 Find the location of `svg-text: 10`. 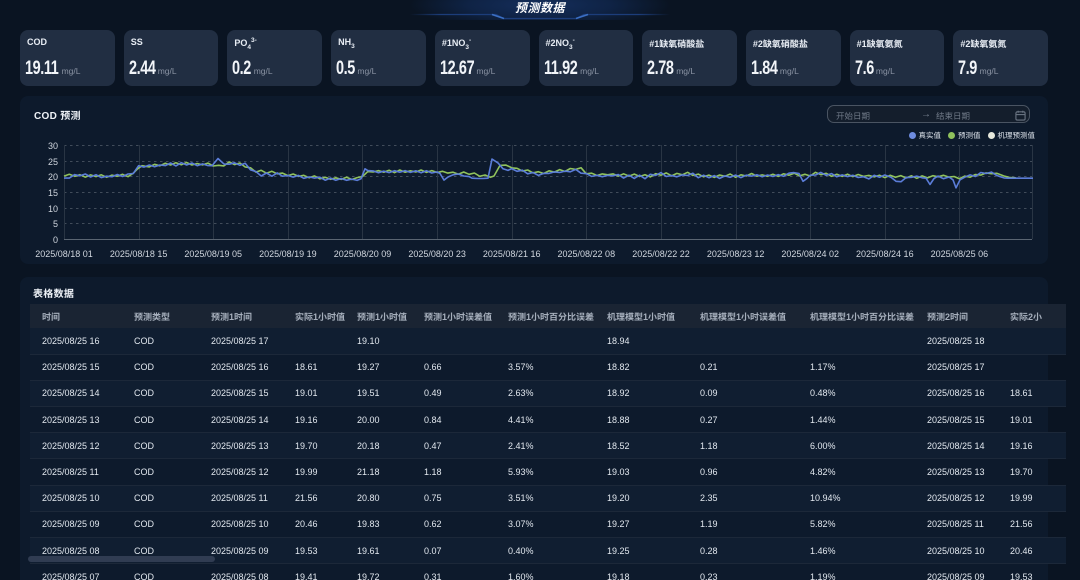

svg-text: 10 is located at coordinates (53, 209).